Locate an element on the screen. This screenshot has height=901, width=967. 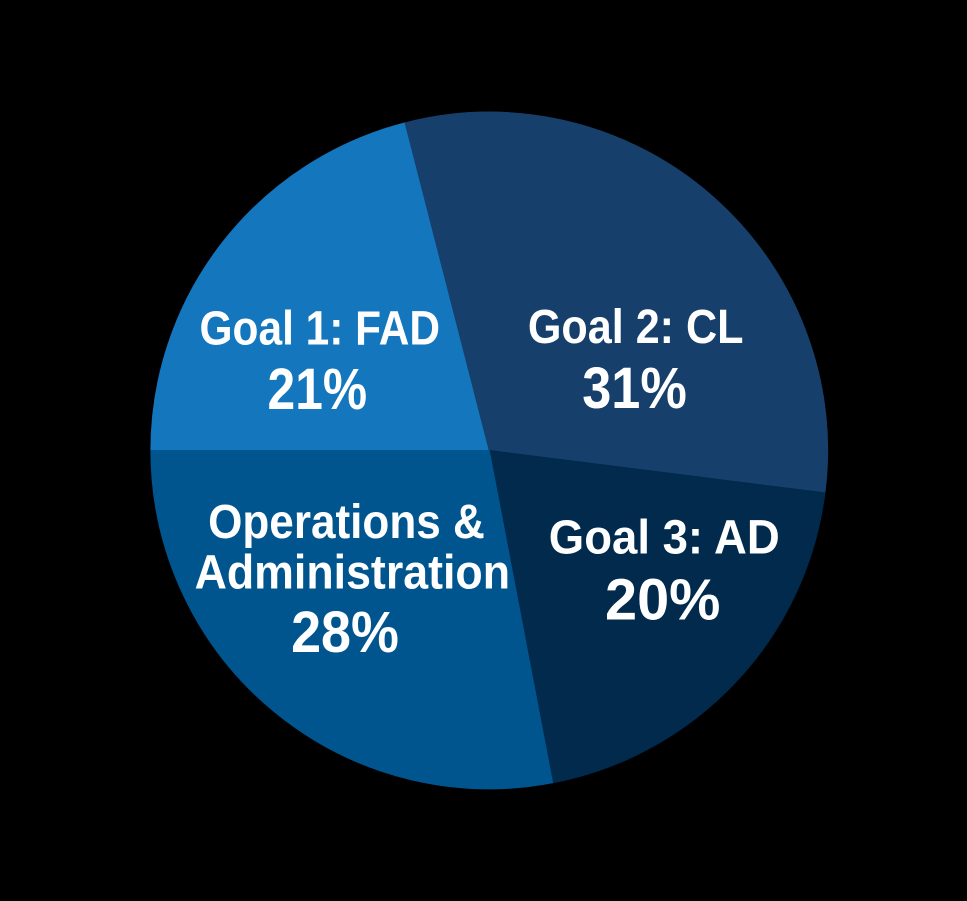
svg-text: Goal 1: FAD is located at coordinates (320, 329).